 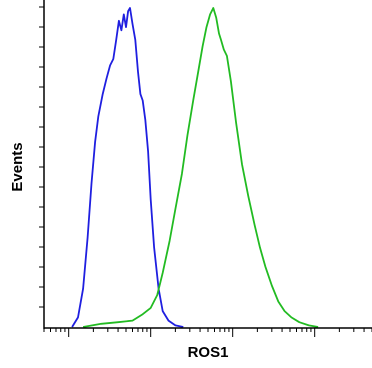 What do you see at coordinates (17, 166) in the screenshot?
I see `y-axis-label: Events` at bounding box center [17, 166].